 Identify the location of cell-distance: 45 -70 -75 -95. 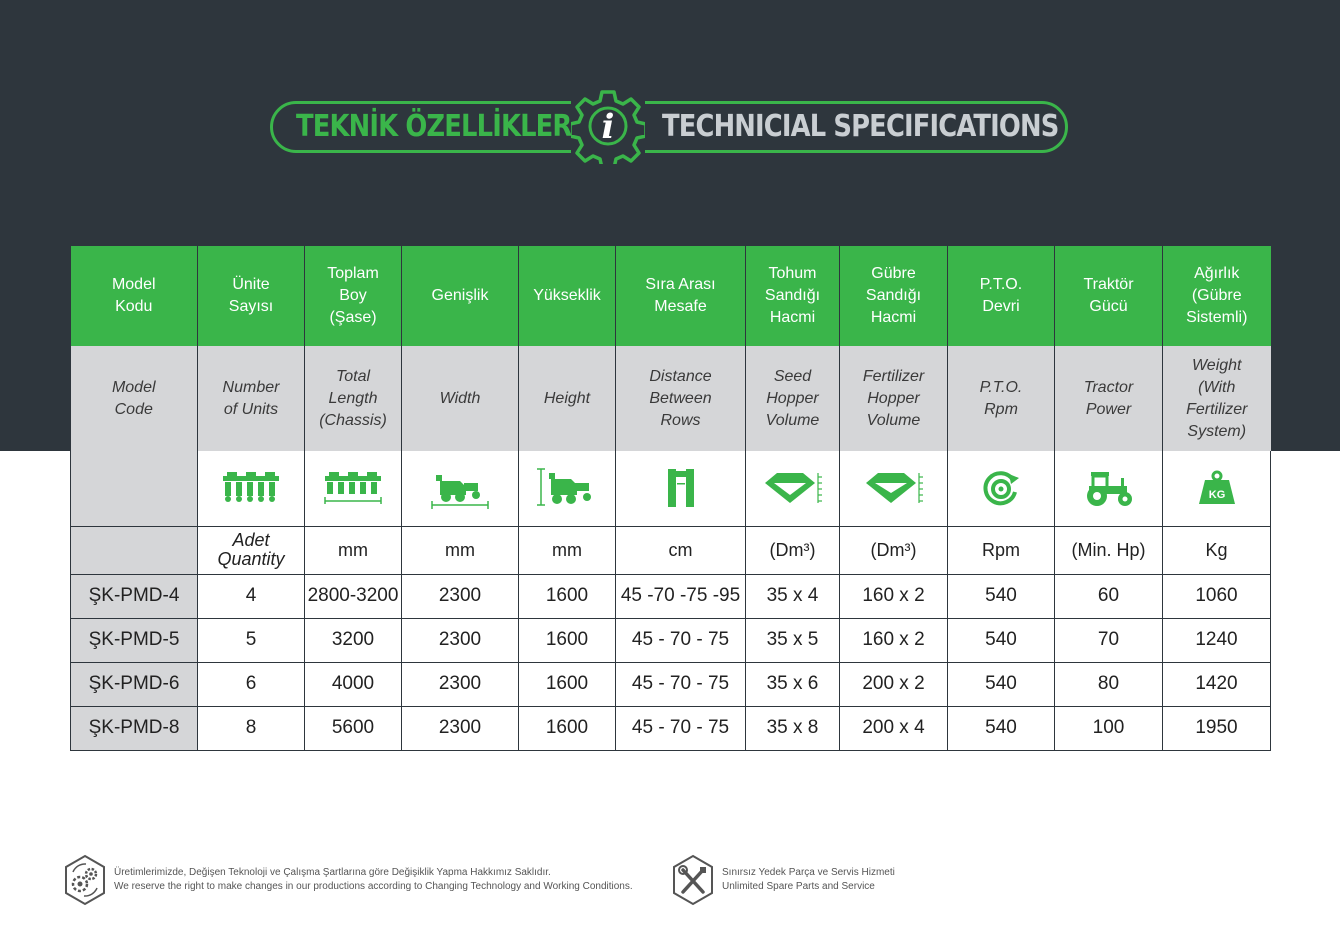
(680, 596).